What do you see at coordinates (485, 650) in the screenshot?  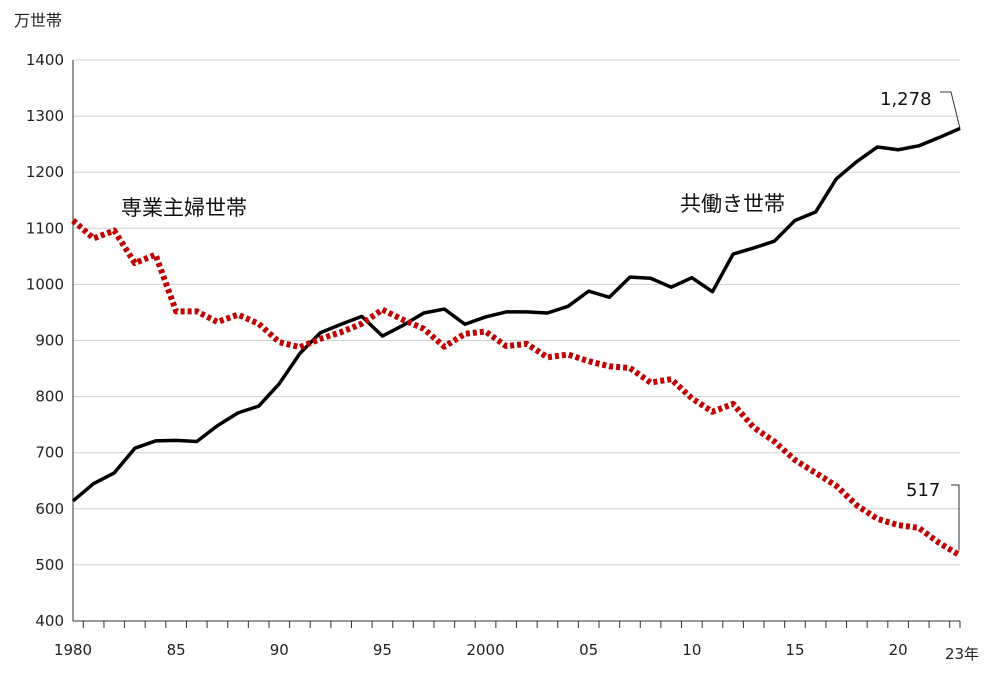 I see `x-tick-label-2000: 2000` at bounding box center [485, 650].